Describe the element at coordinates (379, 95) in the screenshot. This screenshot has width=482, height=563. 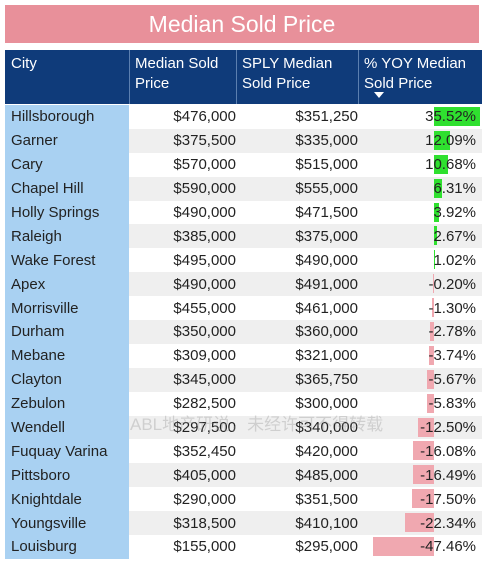
I see `sort-descending-icon` at that location.